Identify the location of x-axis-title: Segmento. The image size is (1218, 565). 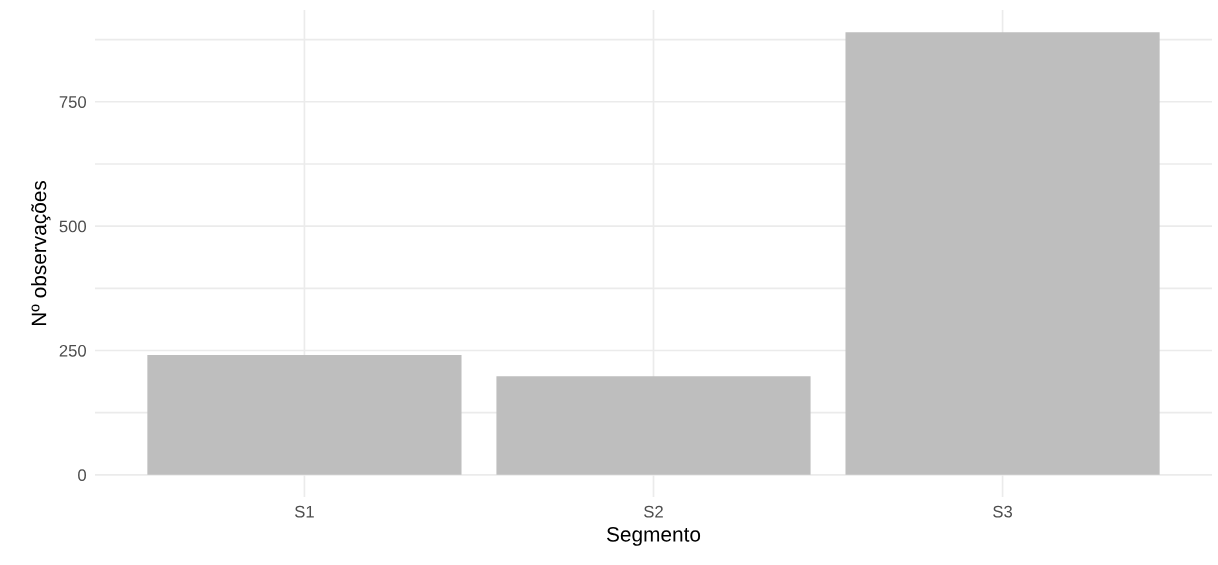
(653, 536).